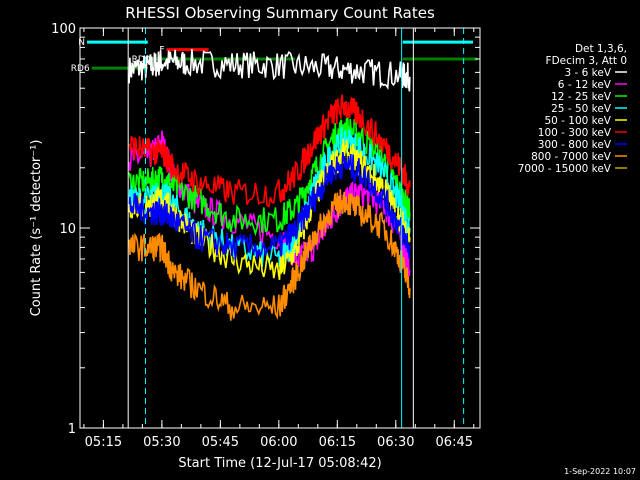 This screenshot has height=480, width=640. Describe the element at coordinates (585, 85) in the screenshot. I see `legend-label: 6 - 12 keV` at that location.